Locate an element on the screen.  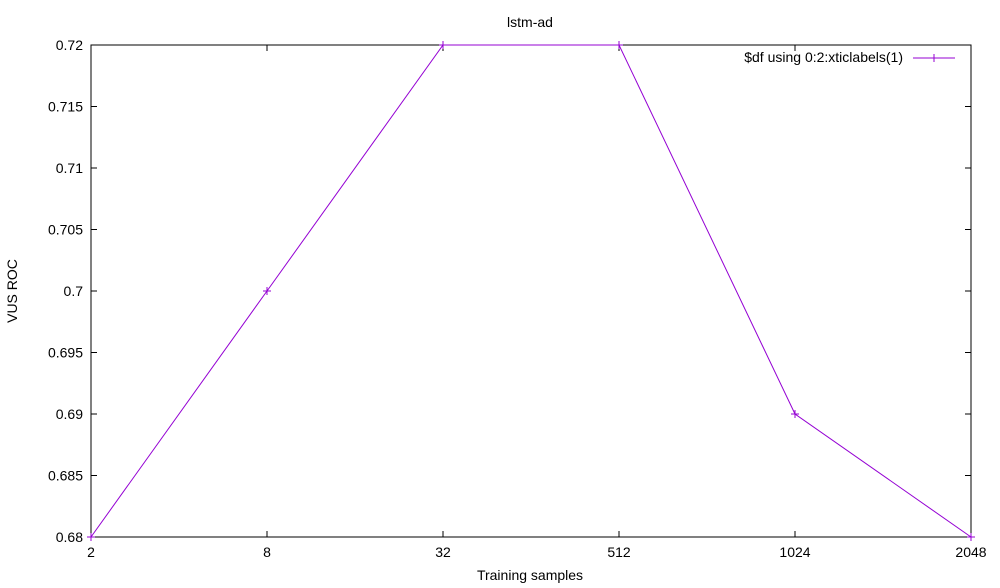
x-tick-label: 8 is located at coordinates (267, 552).